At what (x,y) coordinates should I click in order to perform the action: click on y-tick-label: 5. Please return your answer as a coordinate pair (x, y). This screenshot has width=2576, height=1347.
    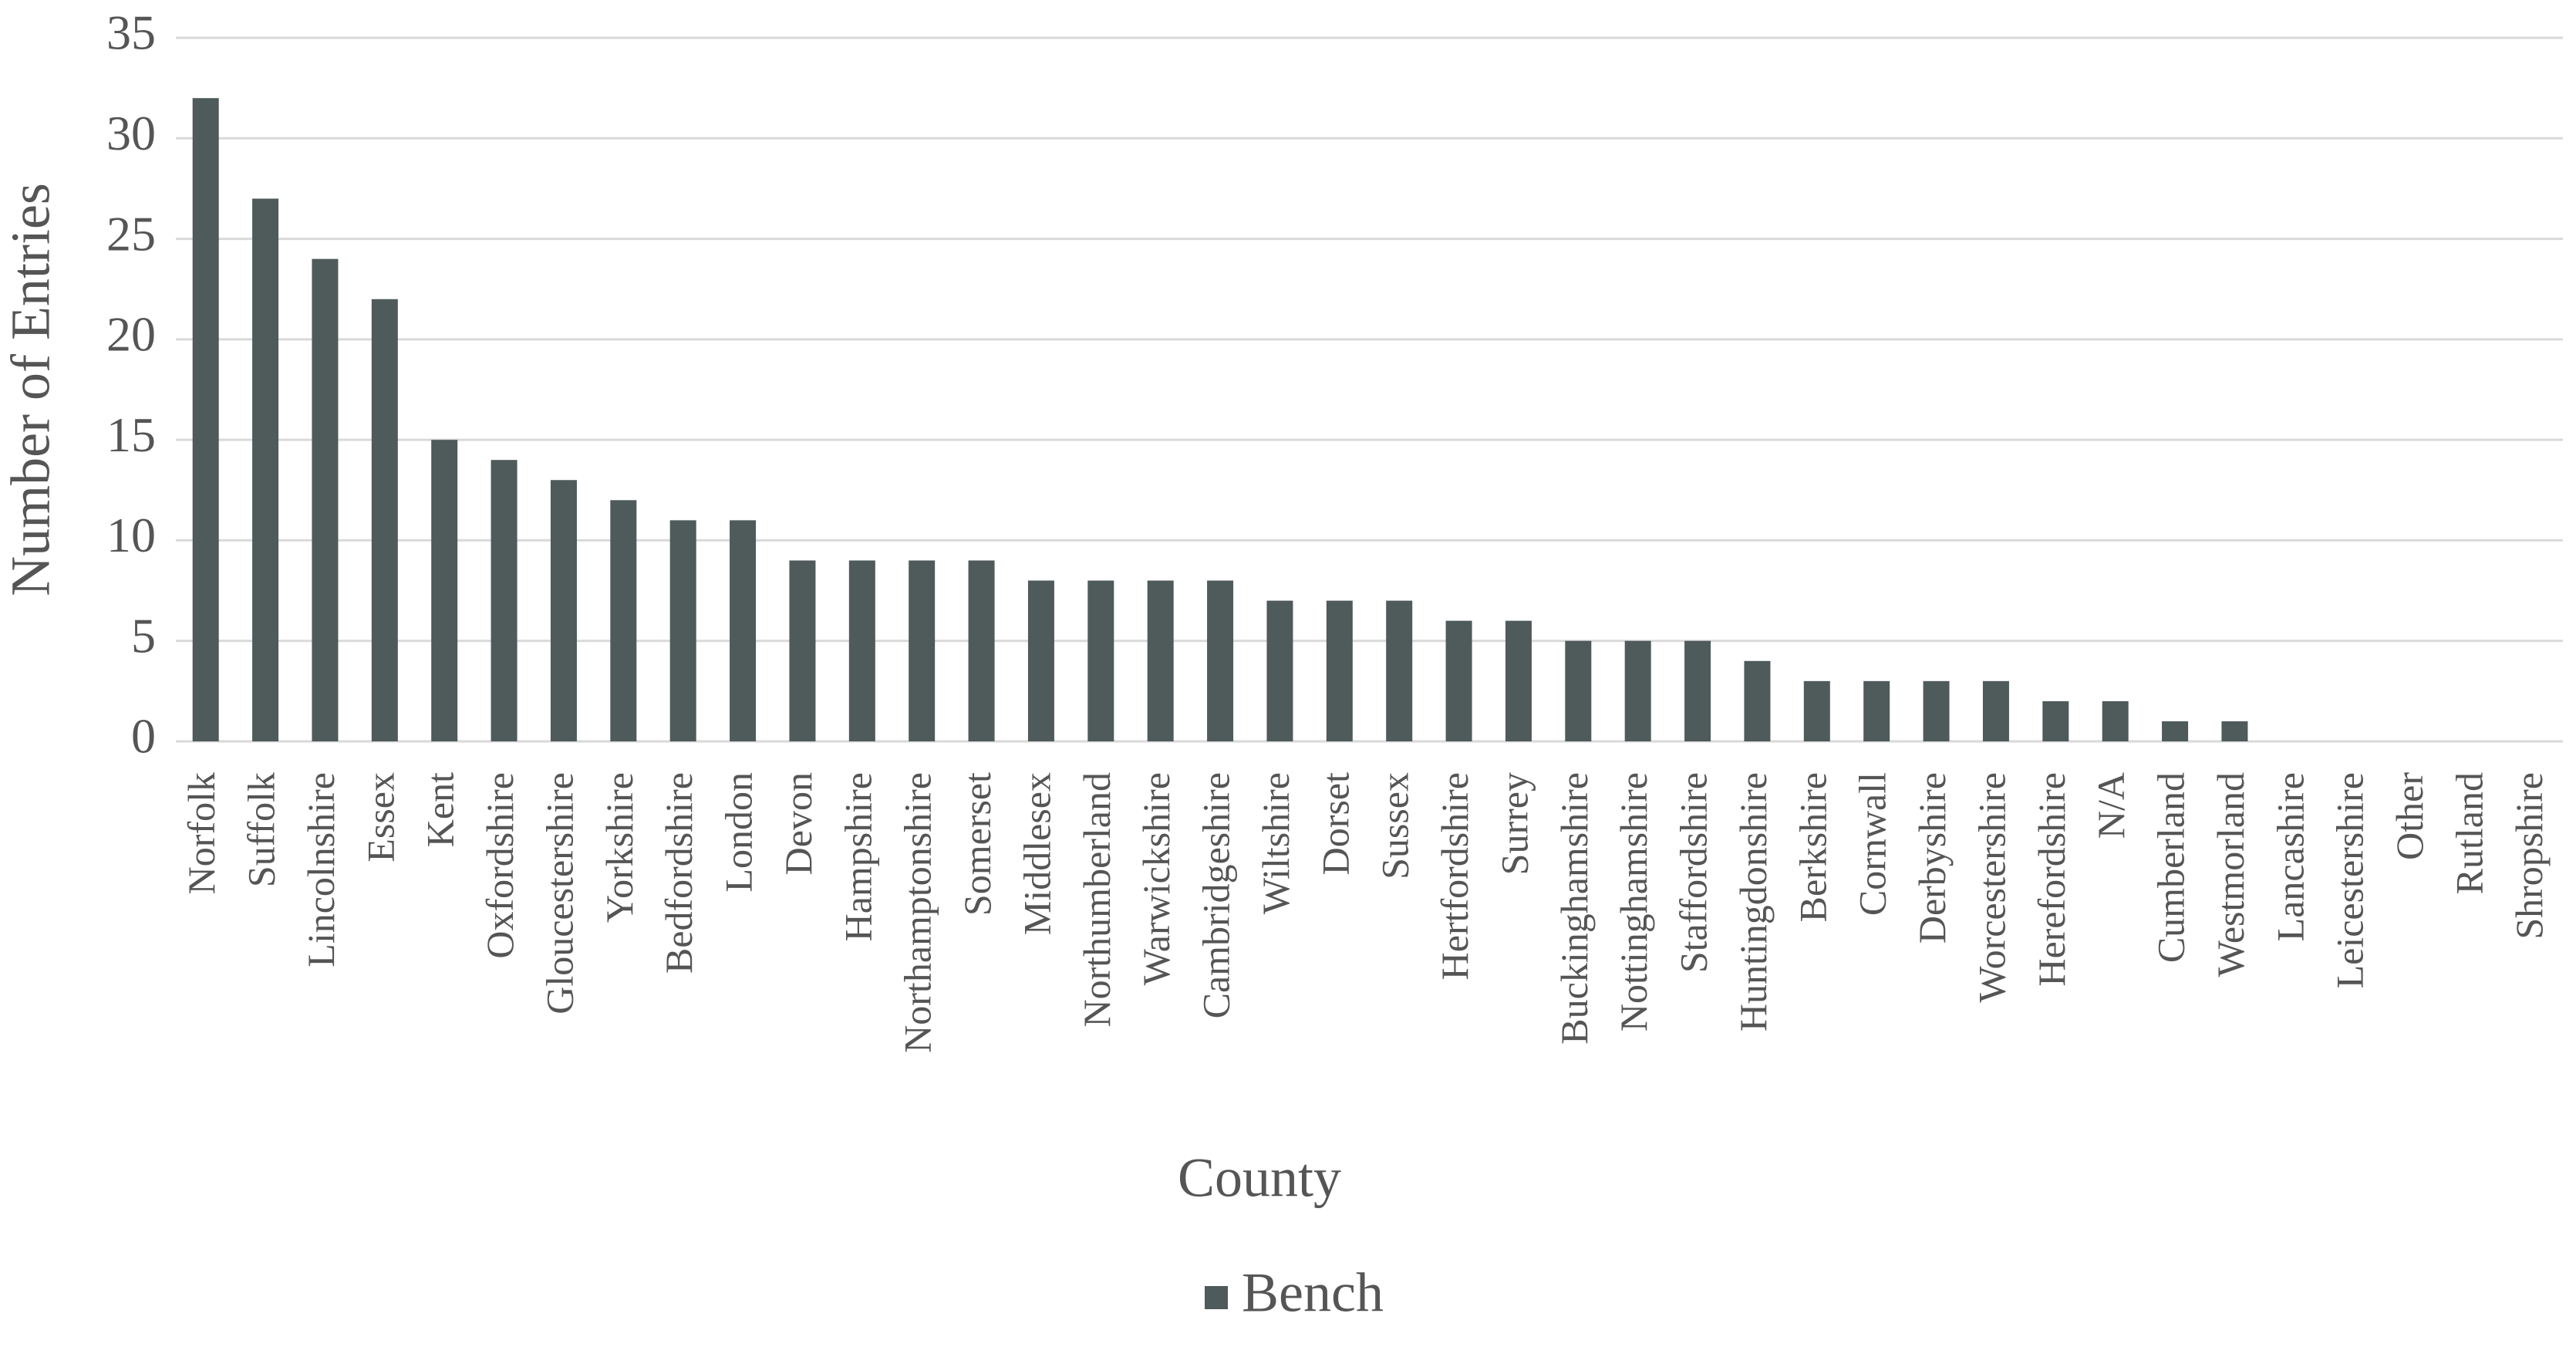
    Looking at the image, I should click on (143, 635).